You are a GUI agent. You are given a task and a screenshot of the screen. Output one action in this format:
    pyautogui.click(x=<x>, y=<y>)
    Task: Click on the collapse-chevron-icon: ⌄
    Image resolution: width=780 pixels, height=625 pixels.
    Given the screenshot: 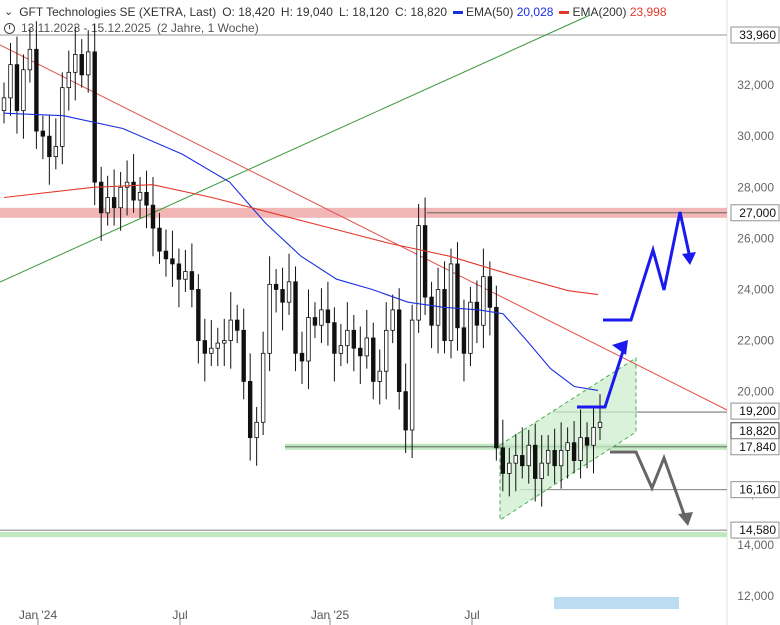 What is the action you would take?
    pyautogui.click(x=9, y=12)
    